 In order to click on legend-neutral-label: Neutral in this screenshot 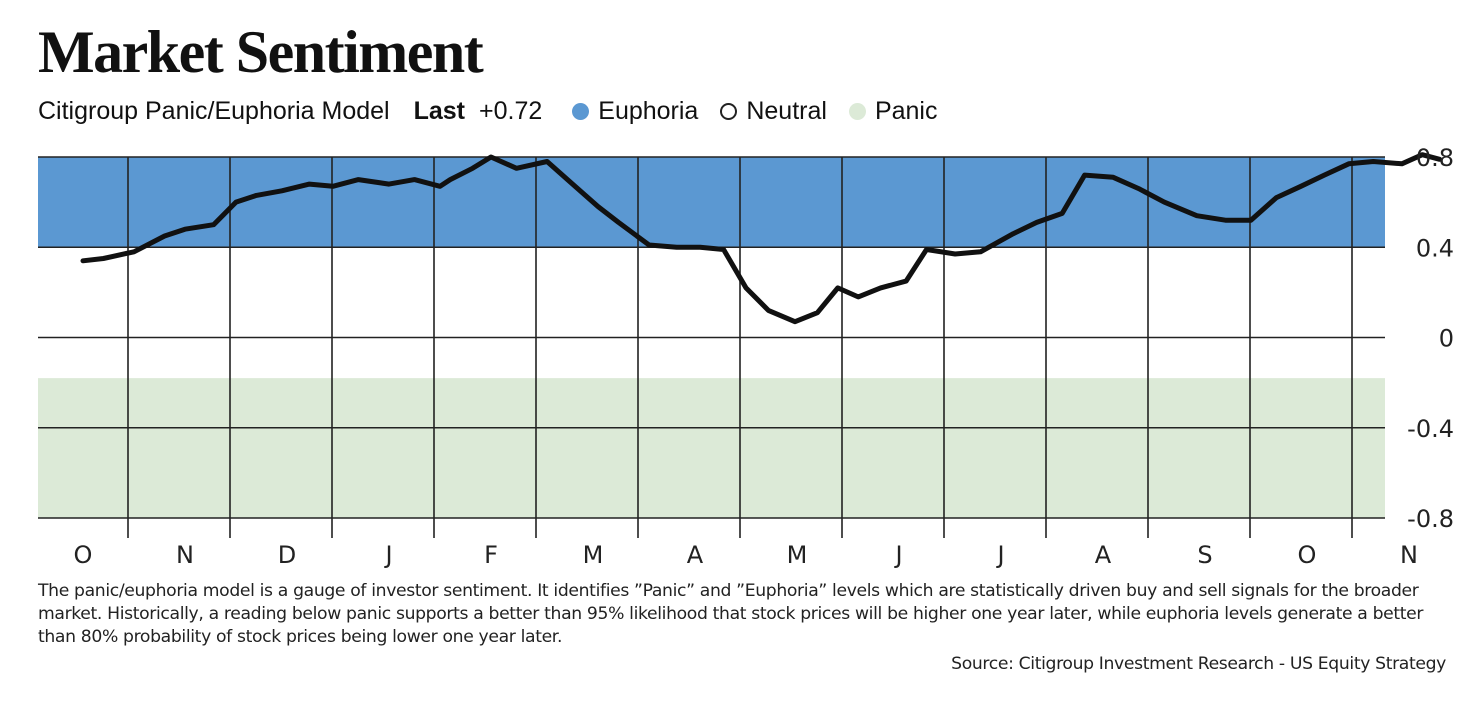, I will do `click(786, 110)`.